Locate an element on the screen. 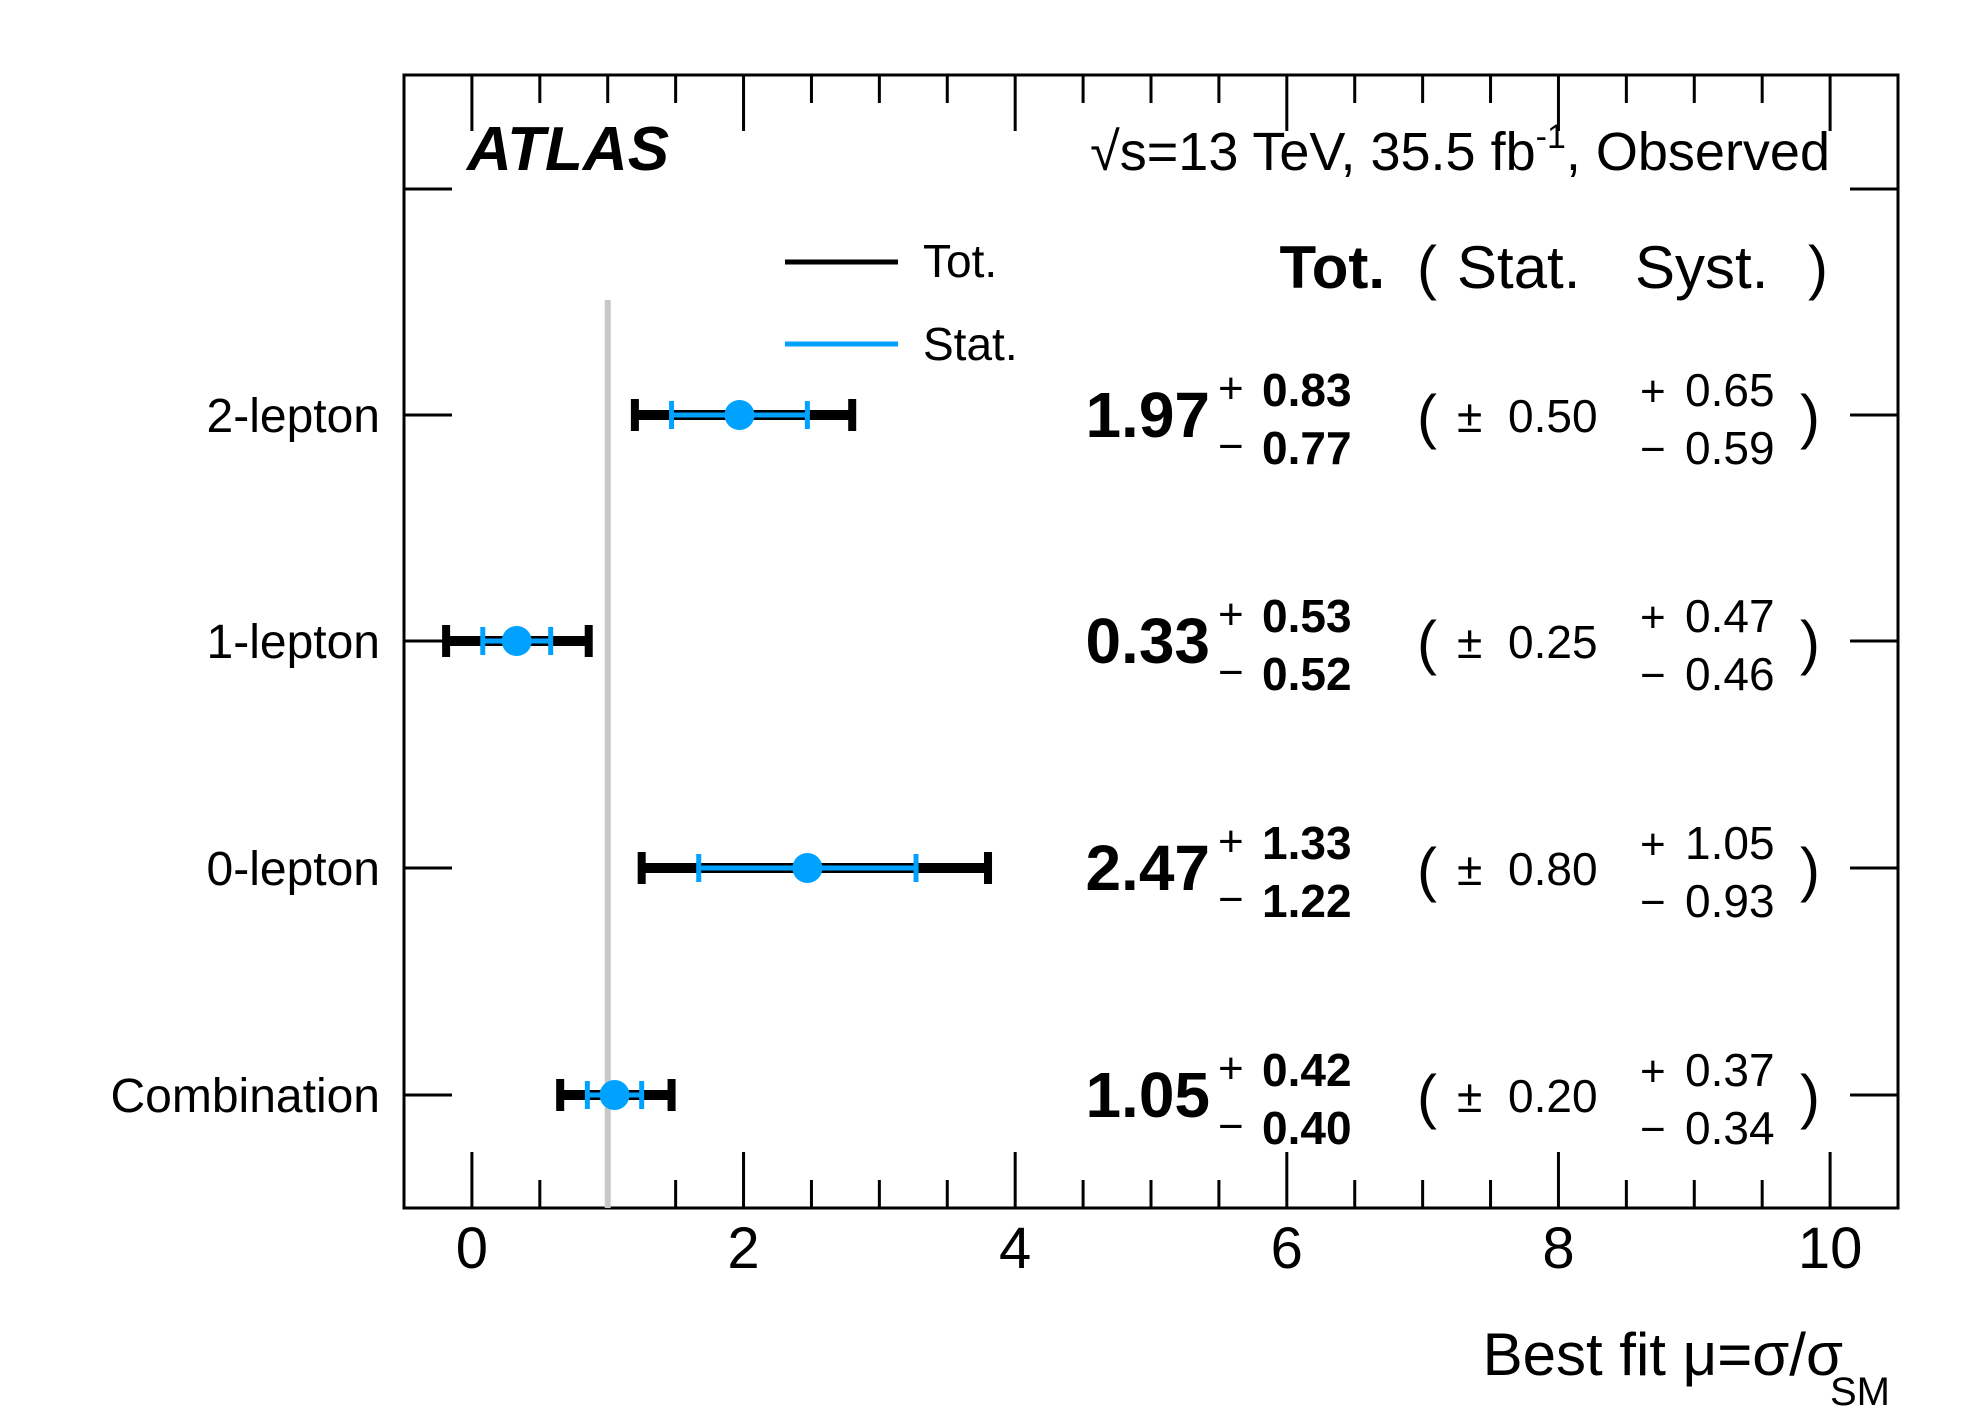  syst-down-error: 0.34 is located at coordinates (1730, 1128).